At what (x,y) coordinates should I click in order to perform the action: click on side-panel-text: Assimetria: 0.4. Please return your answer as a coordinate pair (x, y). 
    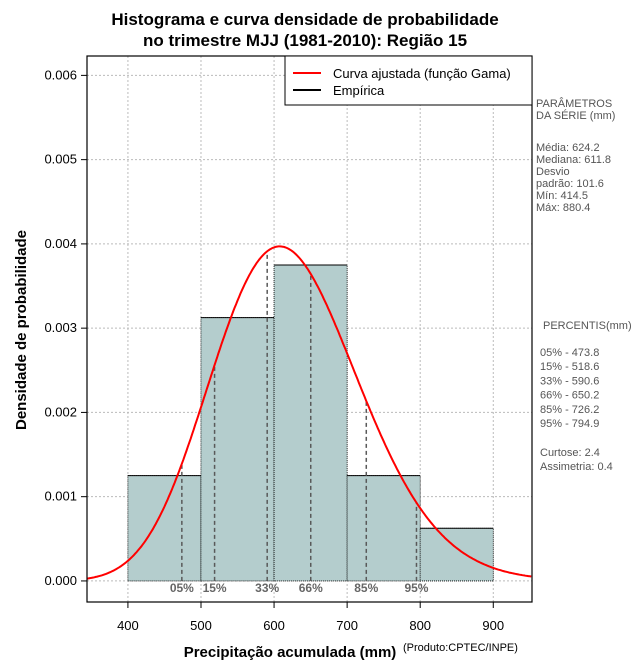
    Looking at the image, I should click on (576, 467).